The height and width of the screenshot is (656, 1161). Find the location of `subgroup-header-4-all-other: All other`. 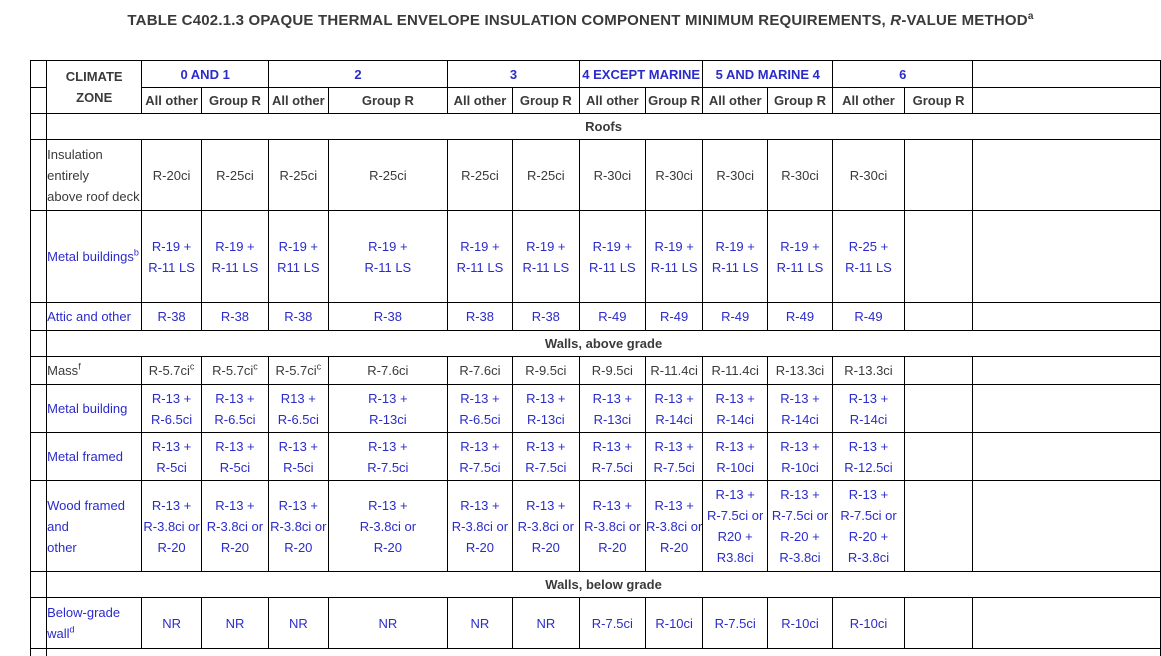

subgroup-header-4-all-other: All other is located at coordinates (612, 100).